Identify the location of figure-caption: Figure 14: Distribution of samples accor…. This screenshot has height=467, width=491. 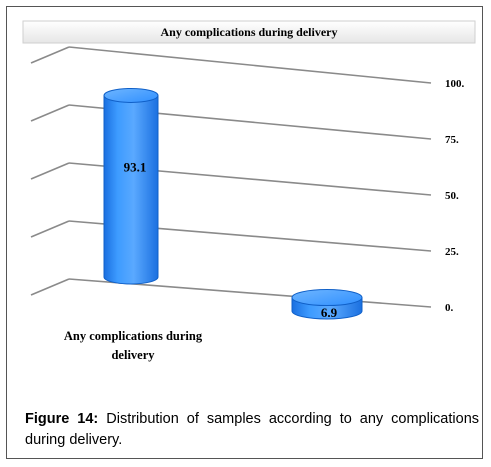
(252, 430).